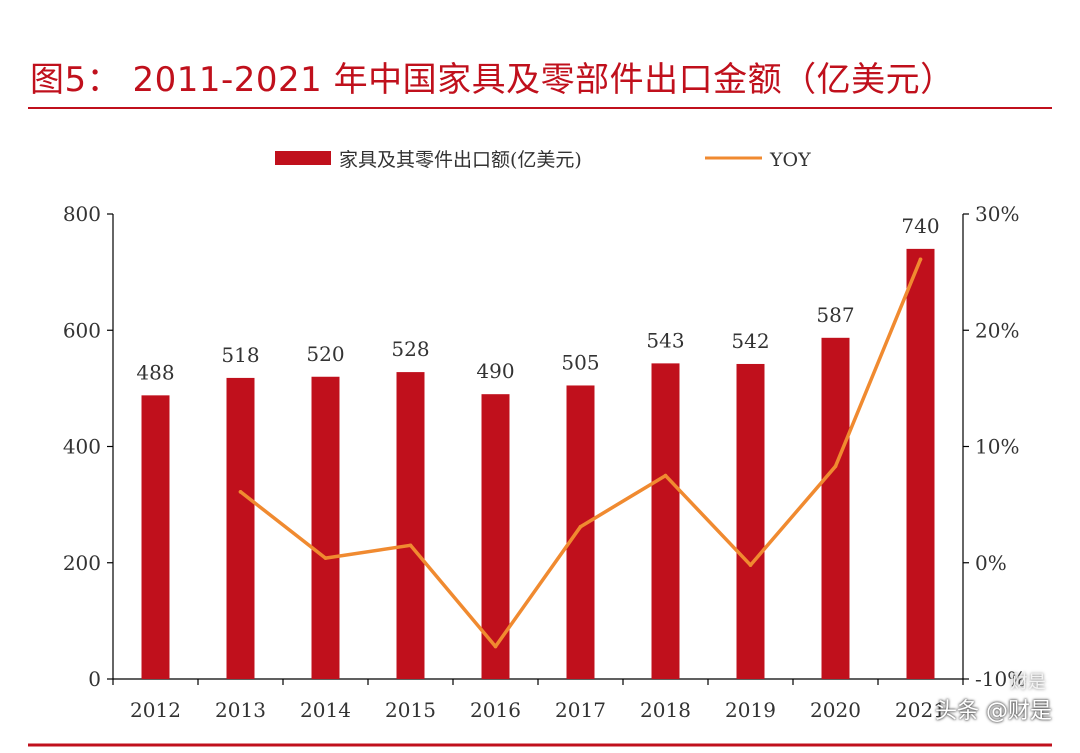 This screenshot has width=1080, height=753. What do you see at coordinates (82, 447) in the screenshot?
I see `y-left-tick-label: 400` at bounding box center [82, 447].